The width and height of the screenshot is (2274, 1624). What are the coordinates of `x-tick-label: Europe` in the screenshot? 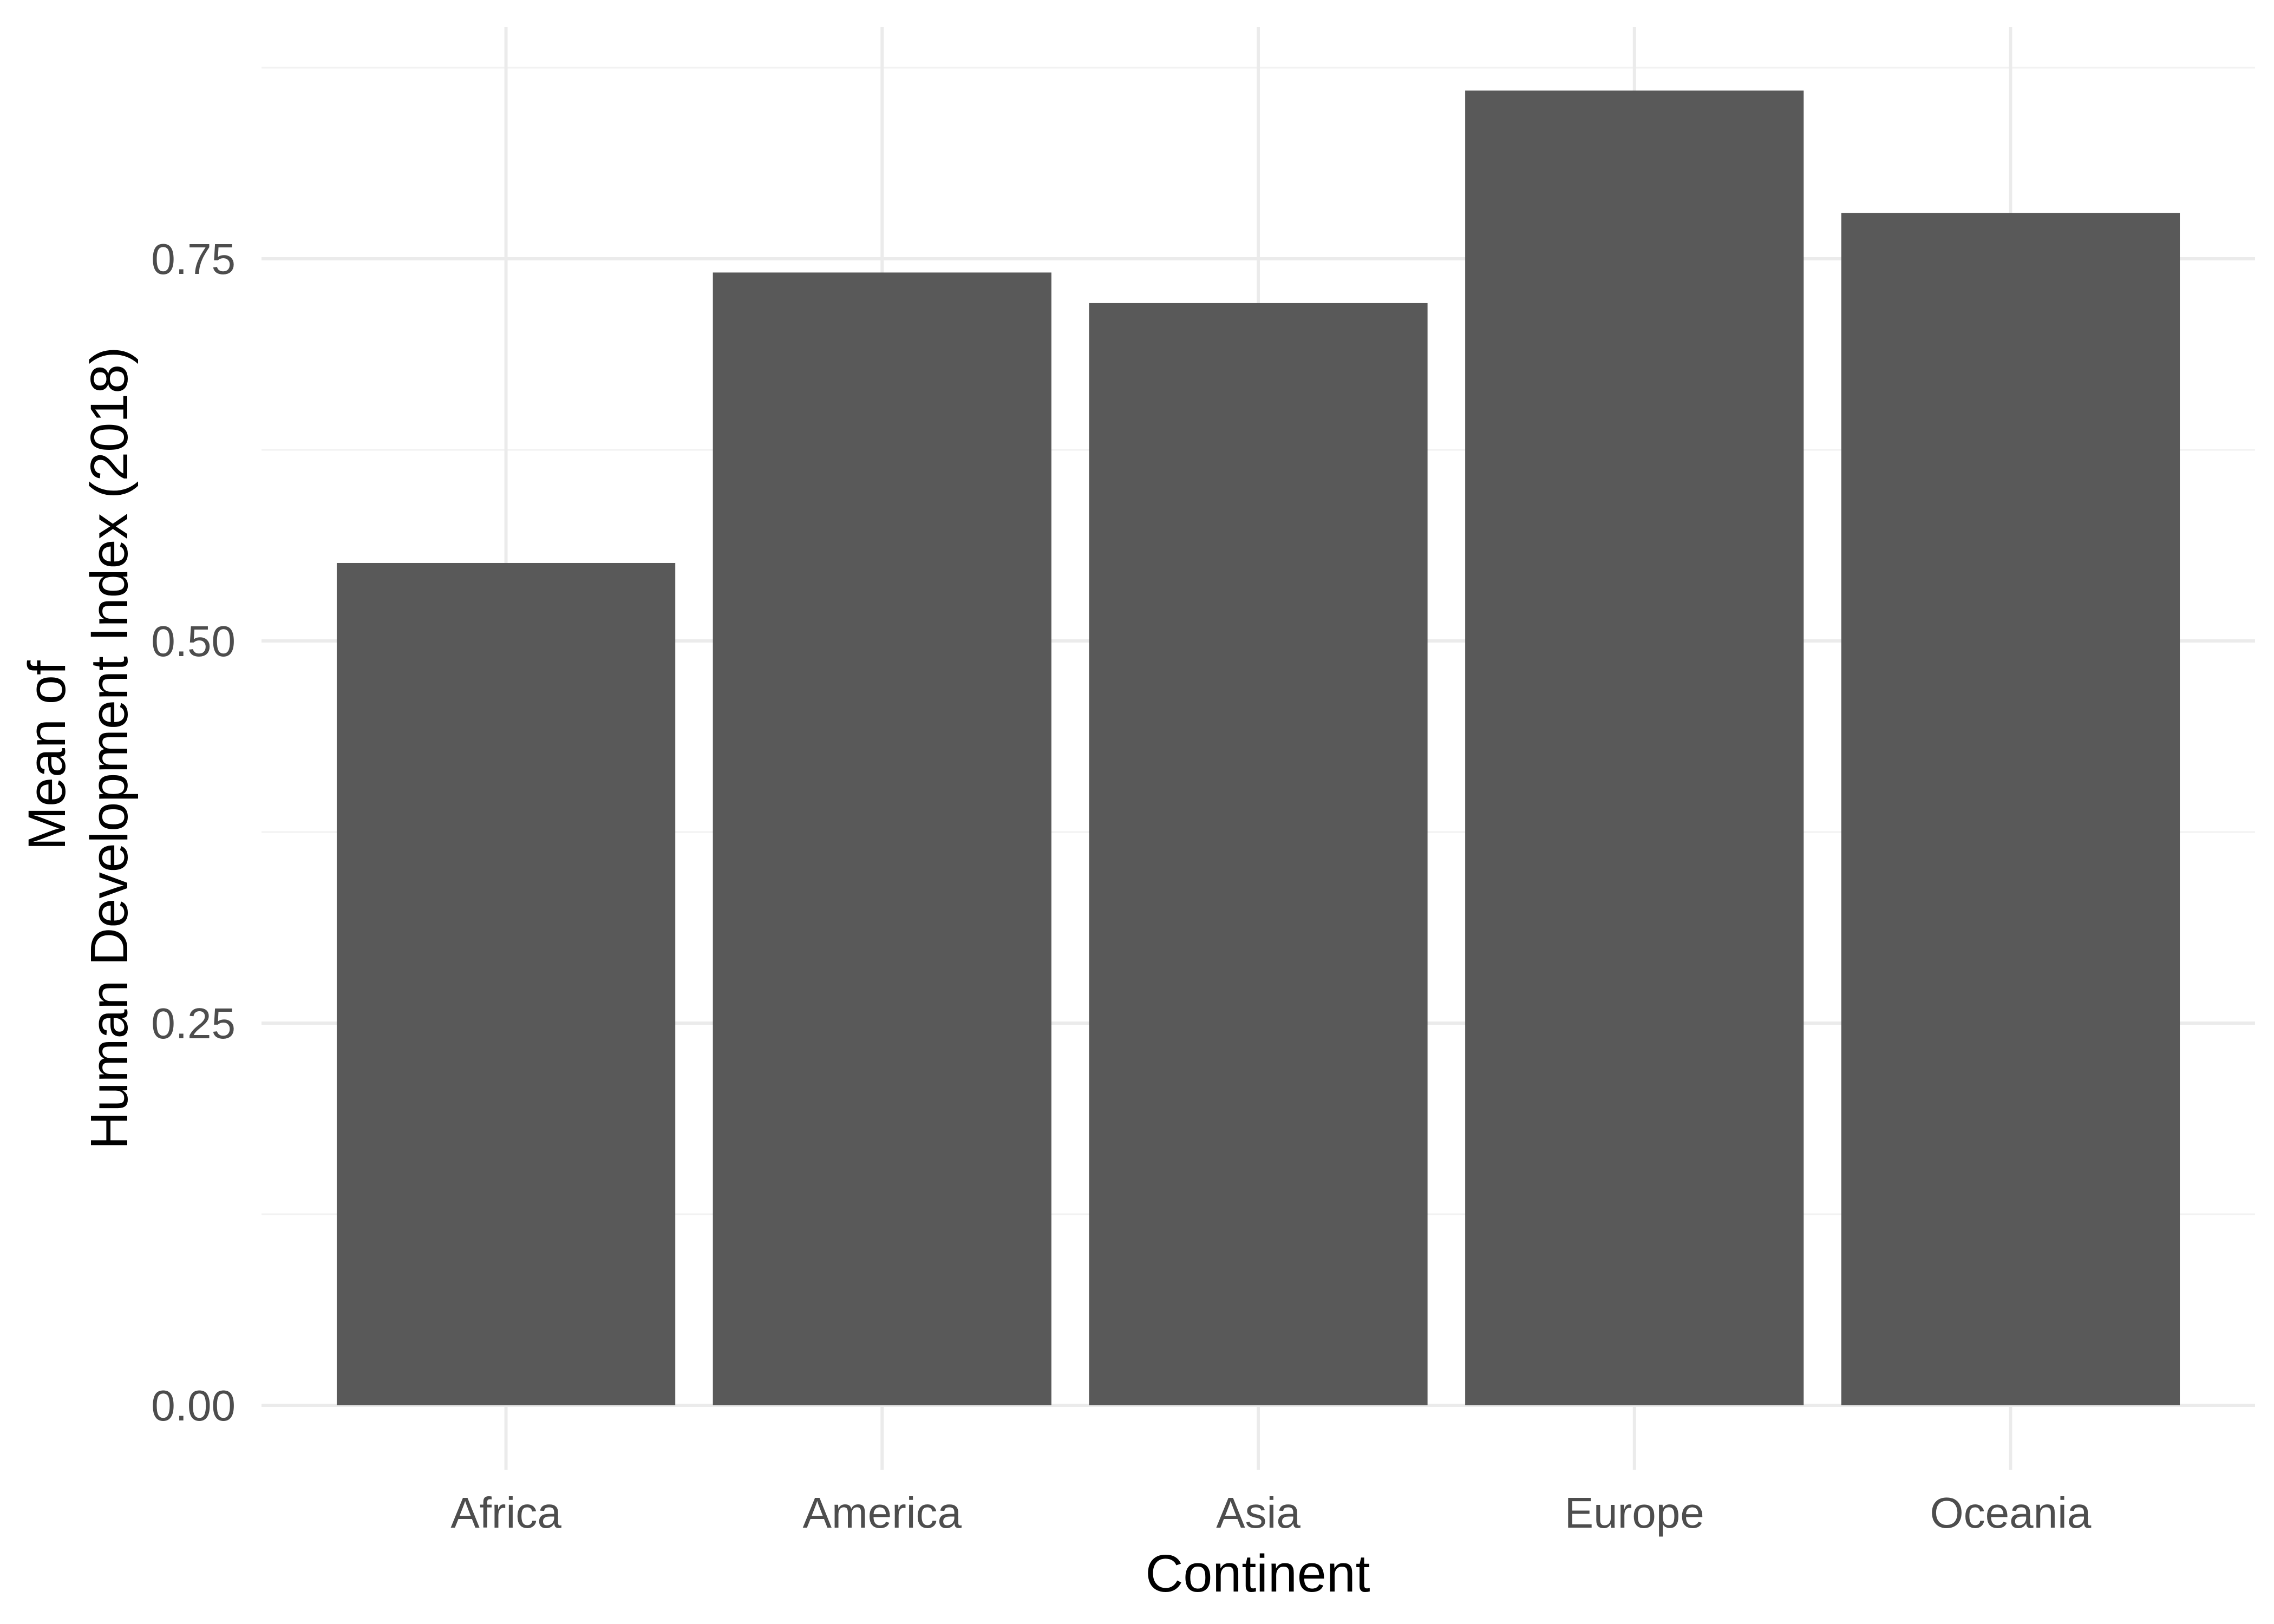 It's located at (1635, 1513).